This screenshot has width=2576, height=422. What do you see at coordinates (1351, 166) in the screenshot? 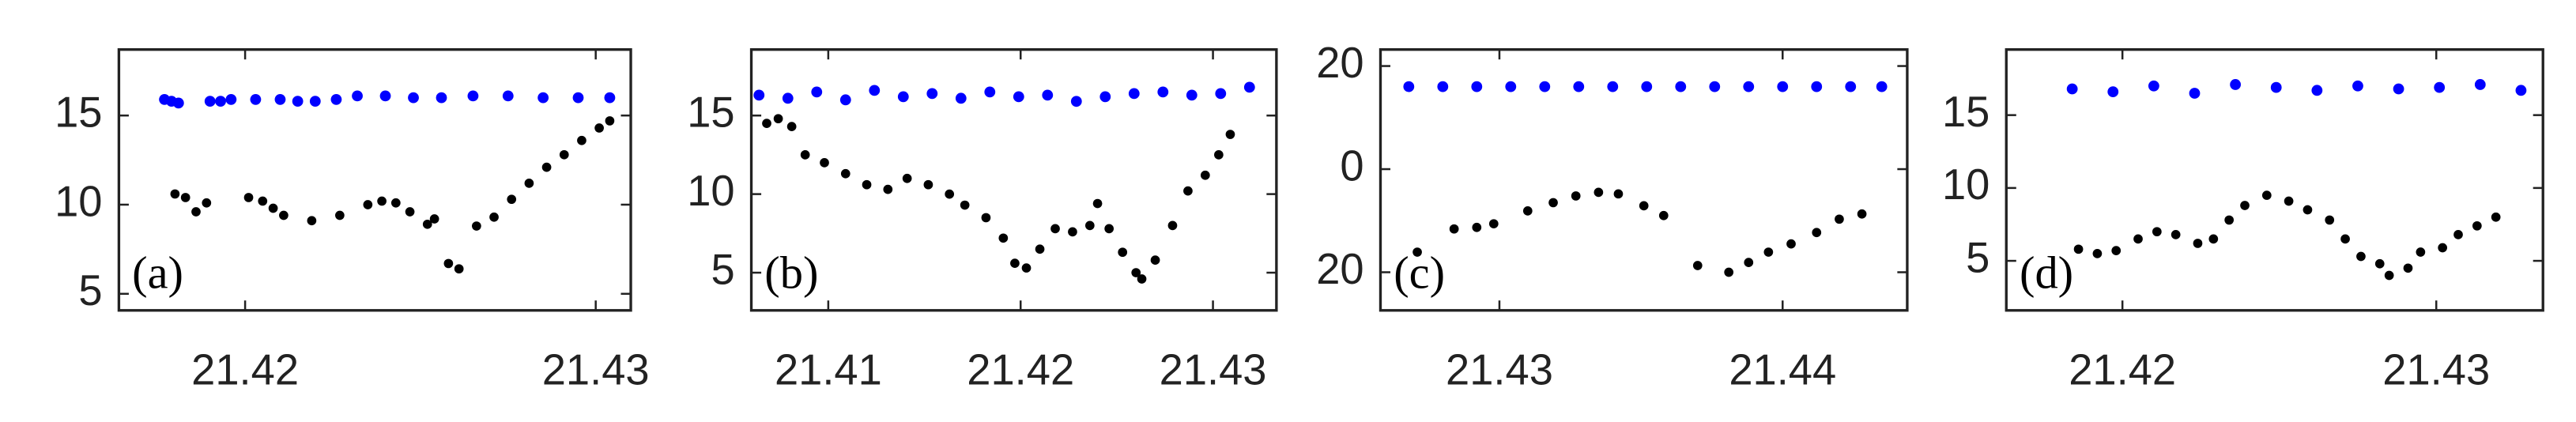
I see `y-tick-label: 0` at bounding box center [1351, 166].